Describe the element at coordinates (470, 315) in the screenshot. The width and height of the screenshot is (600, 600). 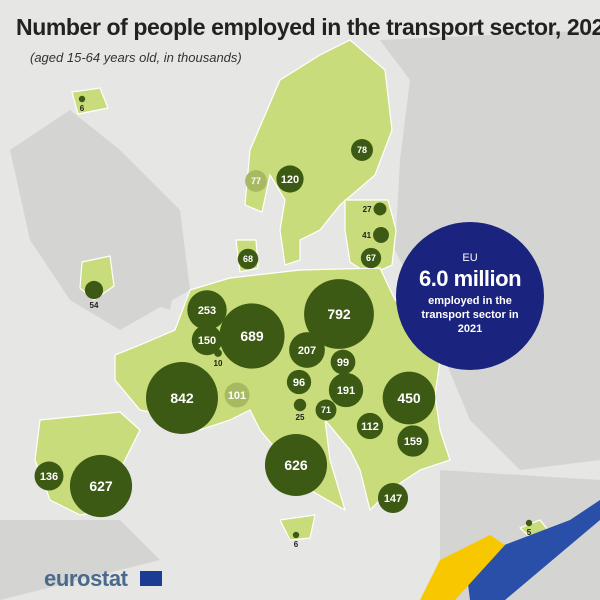
I see `eu-total-description: employed in the transport sector in 2021` at that location.